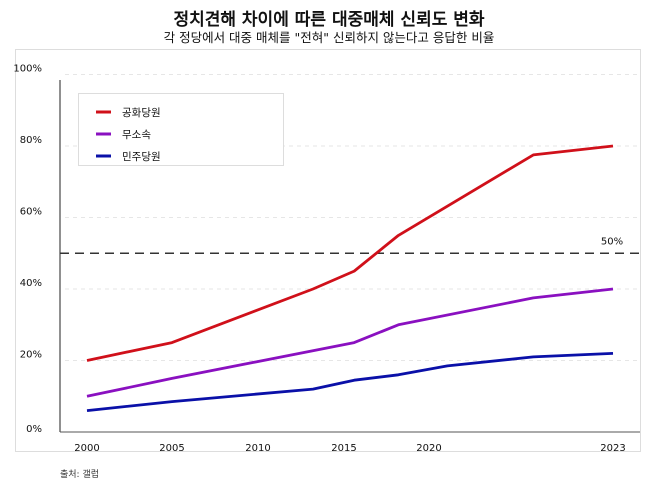 The image size is (658, 488). What do you see at coordinates (31, 212) in the screenshot?
I see `y-tick-label: 60%` at bounding box center [31, 212].